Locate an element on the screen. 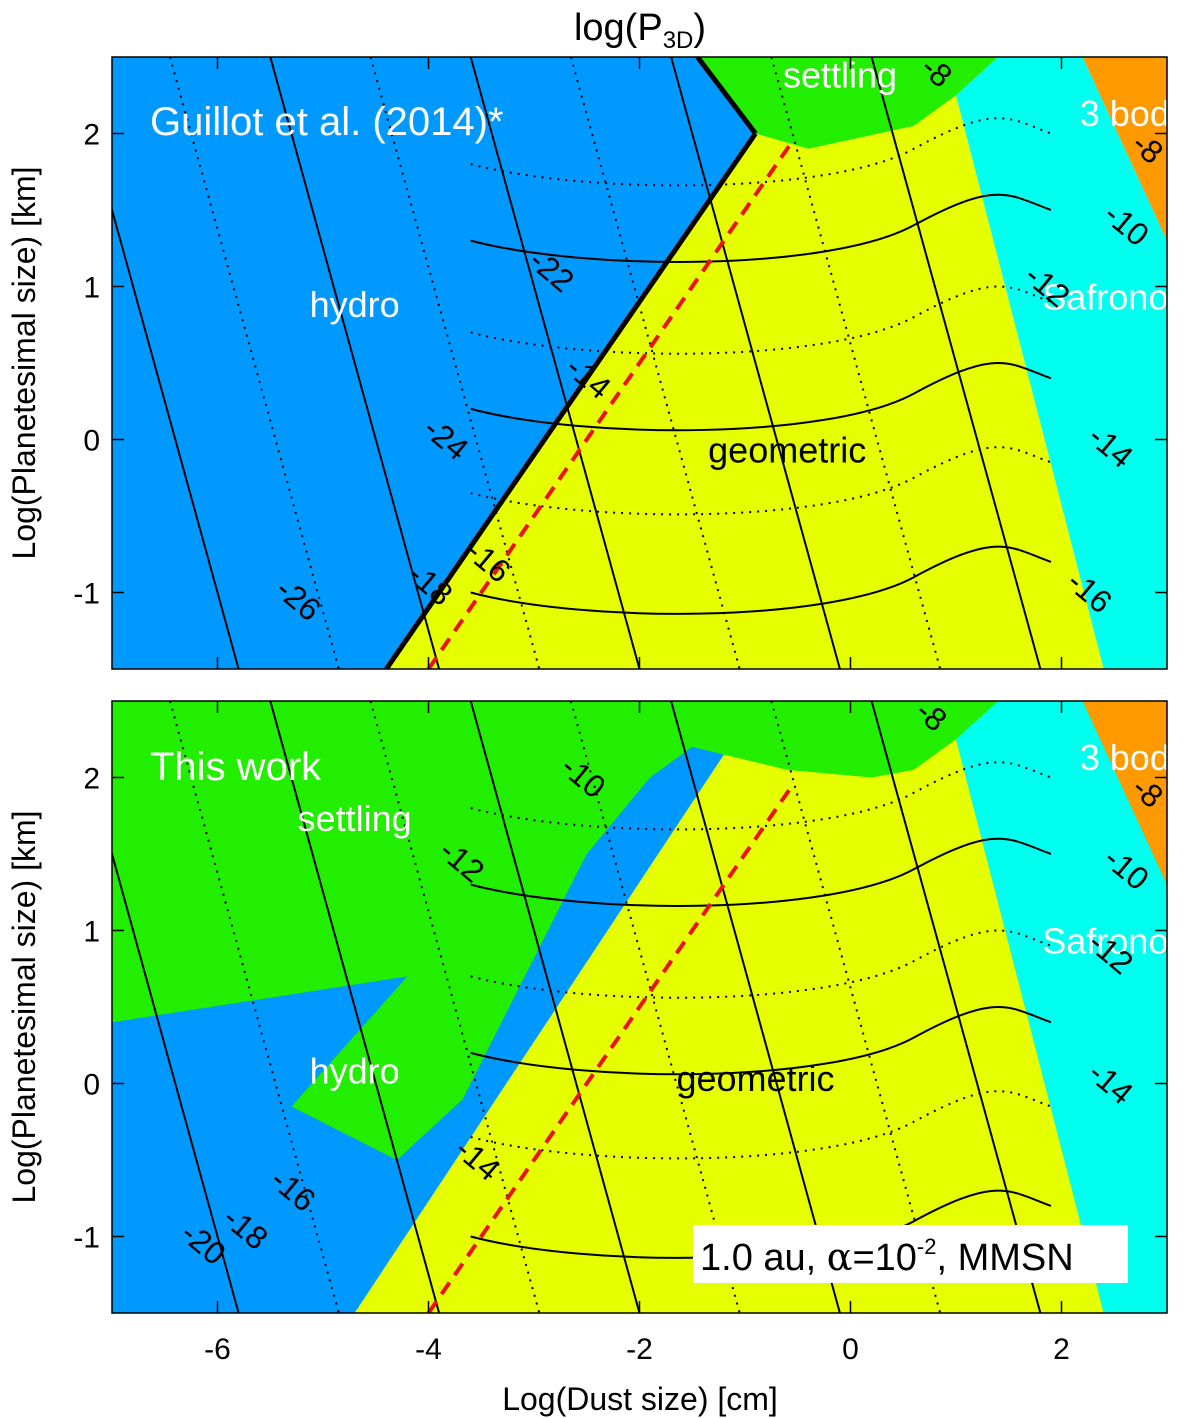  region-settling is located at coordinates (848, 103).